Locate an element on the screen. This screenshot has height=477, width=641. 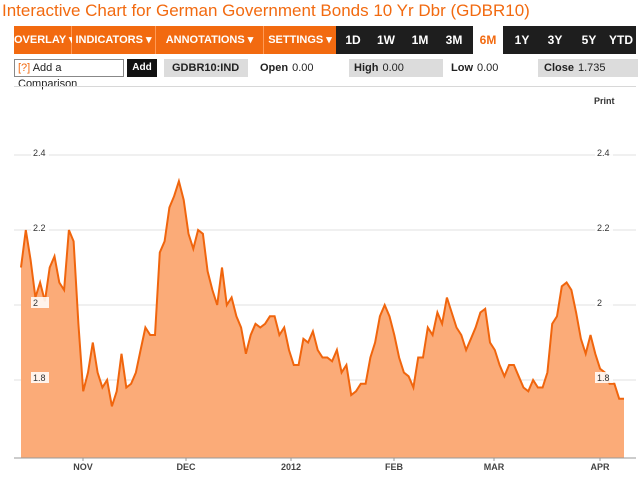
symbol-label: GDBR10:IND is located at coordinates (206, 68).